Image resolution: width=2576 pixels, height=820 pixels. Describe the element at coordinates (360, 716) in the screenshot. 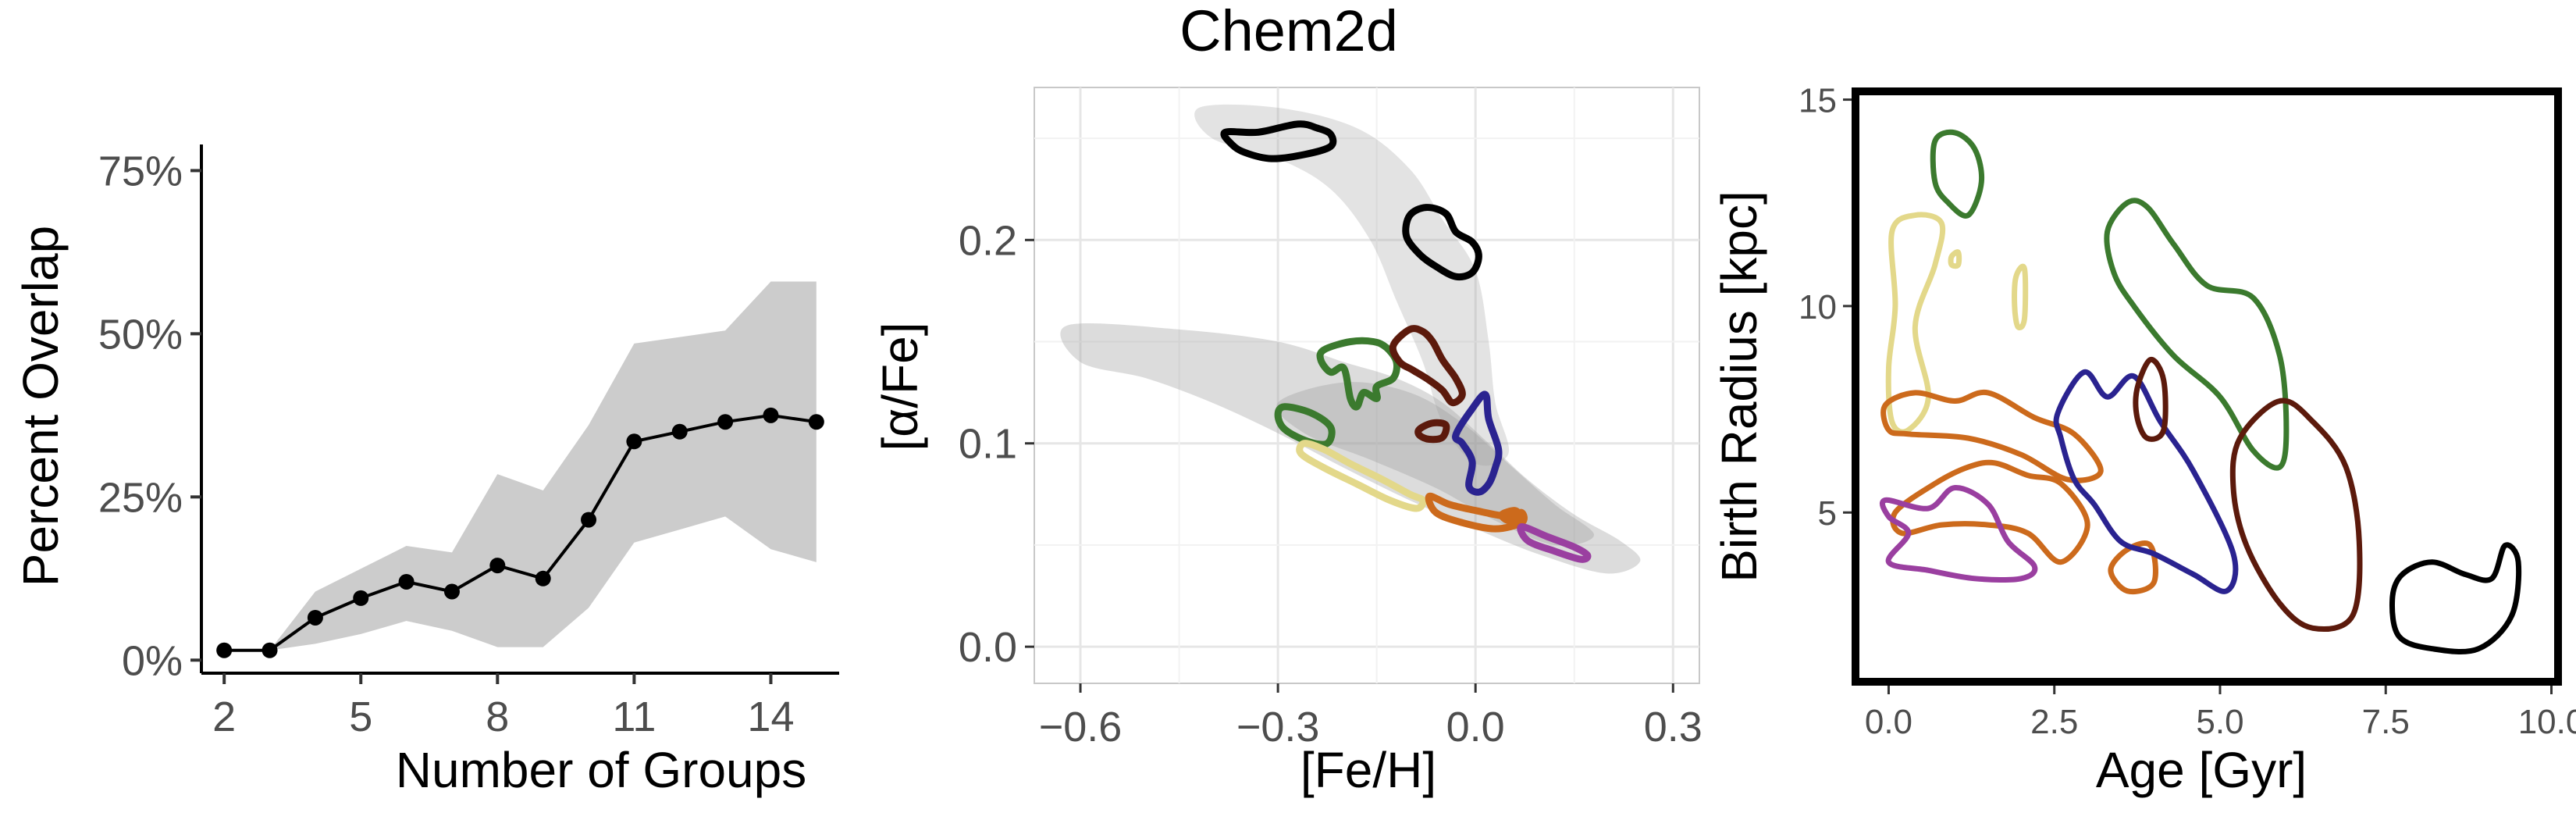

I see `x-tick-label: 5` at that location.